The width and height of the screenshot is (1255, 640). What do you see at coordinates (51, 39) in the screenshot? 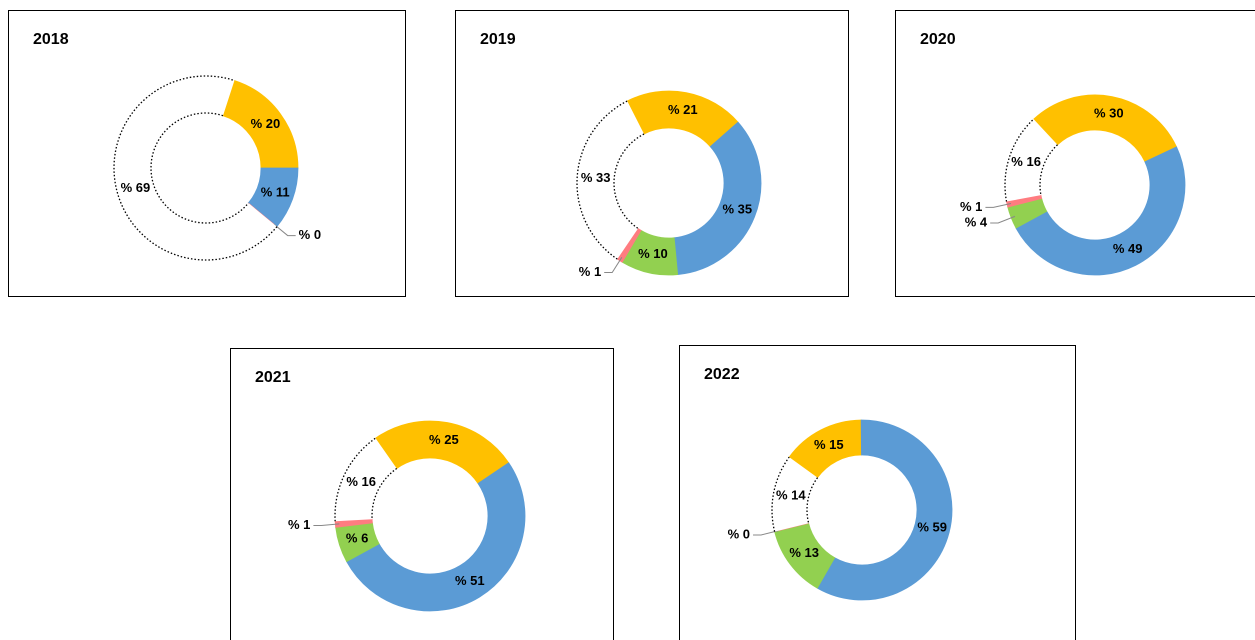
I see `chart-title: 2018` at bounding box center [51, 39].